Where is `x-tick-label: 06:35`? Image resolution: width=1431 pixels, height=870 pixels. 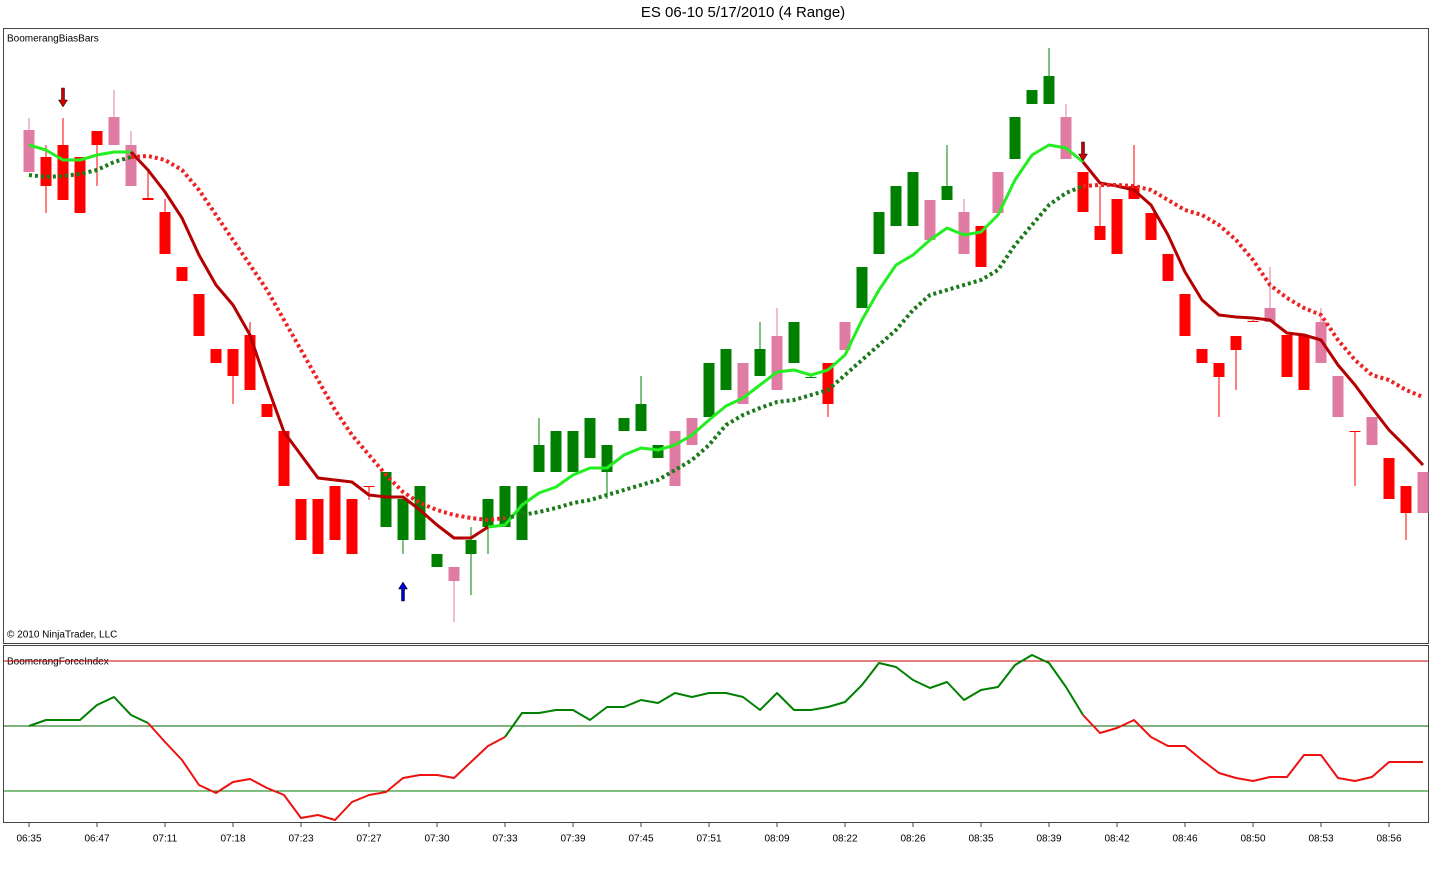
x-tick-label: 06:35 is located at coordinates (28, 839).